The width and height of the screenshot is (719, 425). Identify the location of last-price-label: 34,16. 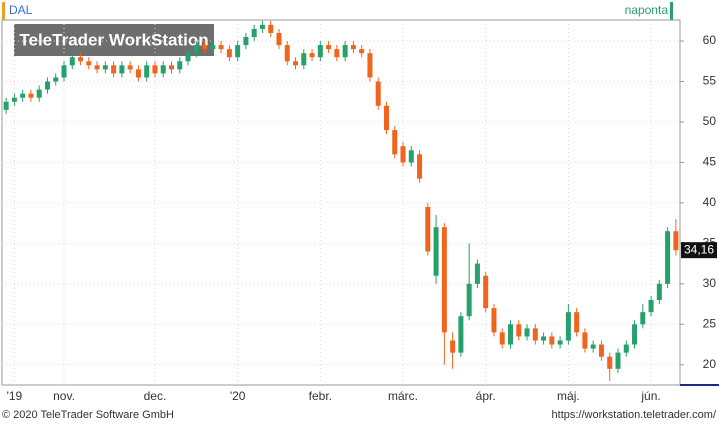
(699, 249).